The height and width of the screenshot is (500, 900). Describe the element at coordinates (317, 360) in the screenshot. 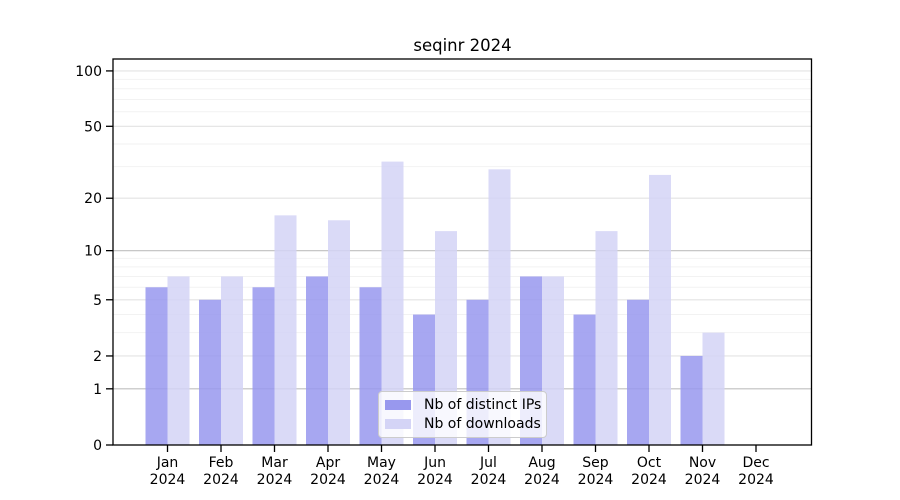

I see `bar-distinct-ips-apr` at that location.